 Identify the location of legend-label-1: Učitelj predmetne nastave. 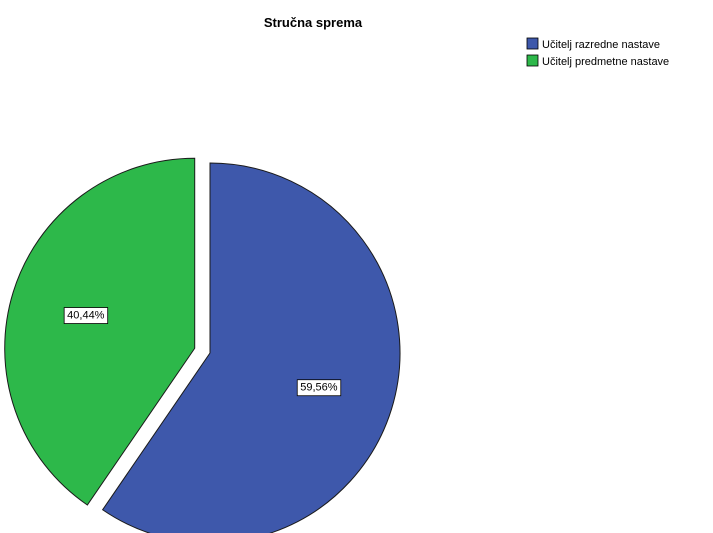
(605, 62).